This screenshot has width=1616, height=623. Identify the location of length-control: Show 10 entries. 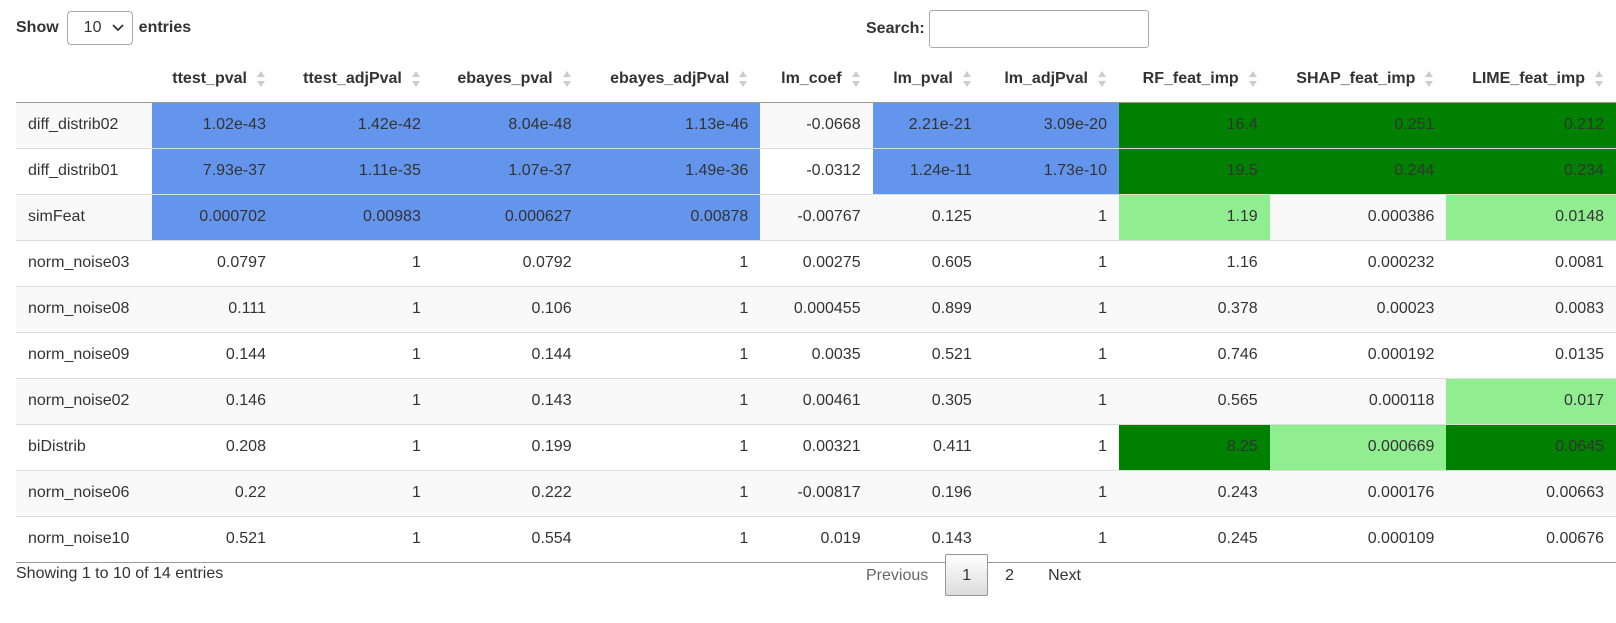
(103, 28).